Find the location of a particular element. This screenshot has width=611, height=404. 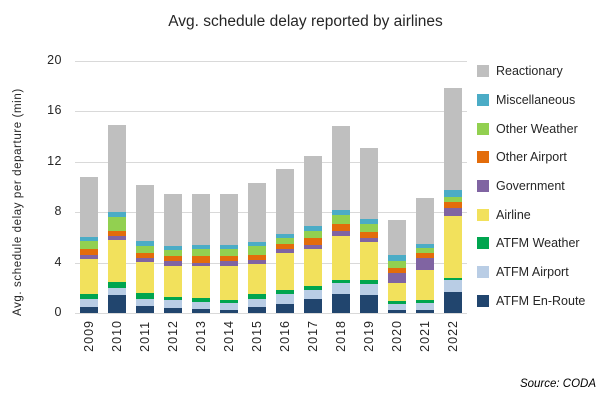

bar-slot-2010 is located at coordinates (117, 187).